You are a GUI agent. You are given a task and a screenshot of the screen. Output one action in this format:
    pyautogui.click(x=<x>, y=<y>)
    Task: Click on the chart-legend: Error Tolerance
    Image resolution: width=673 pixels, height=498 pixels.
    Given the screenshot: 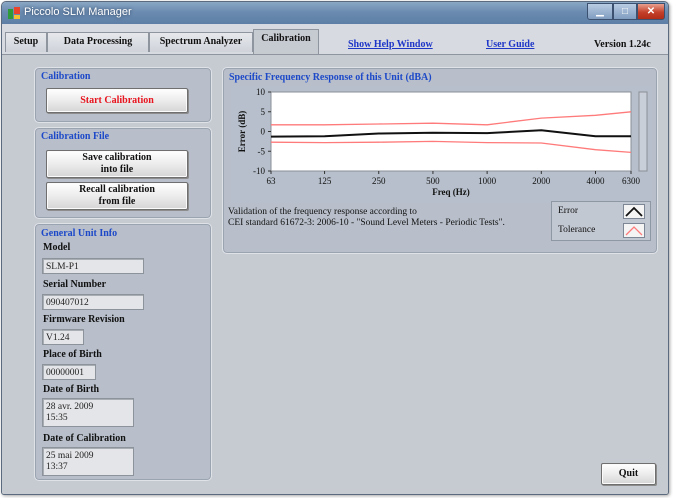 What is the action you would take?
    pyautogui.click(x=601, y=221)
    